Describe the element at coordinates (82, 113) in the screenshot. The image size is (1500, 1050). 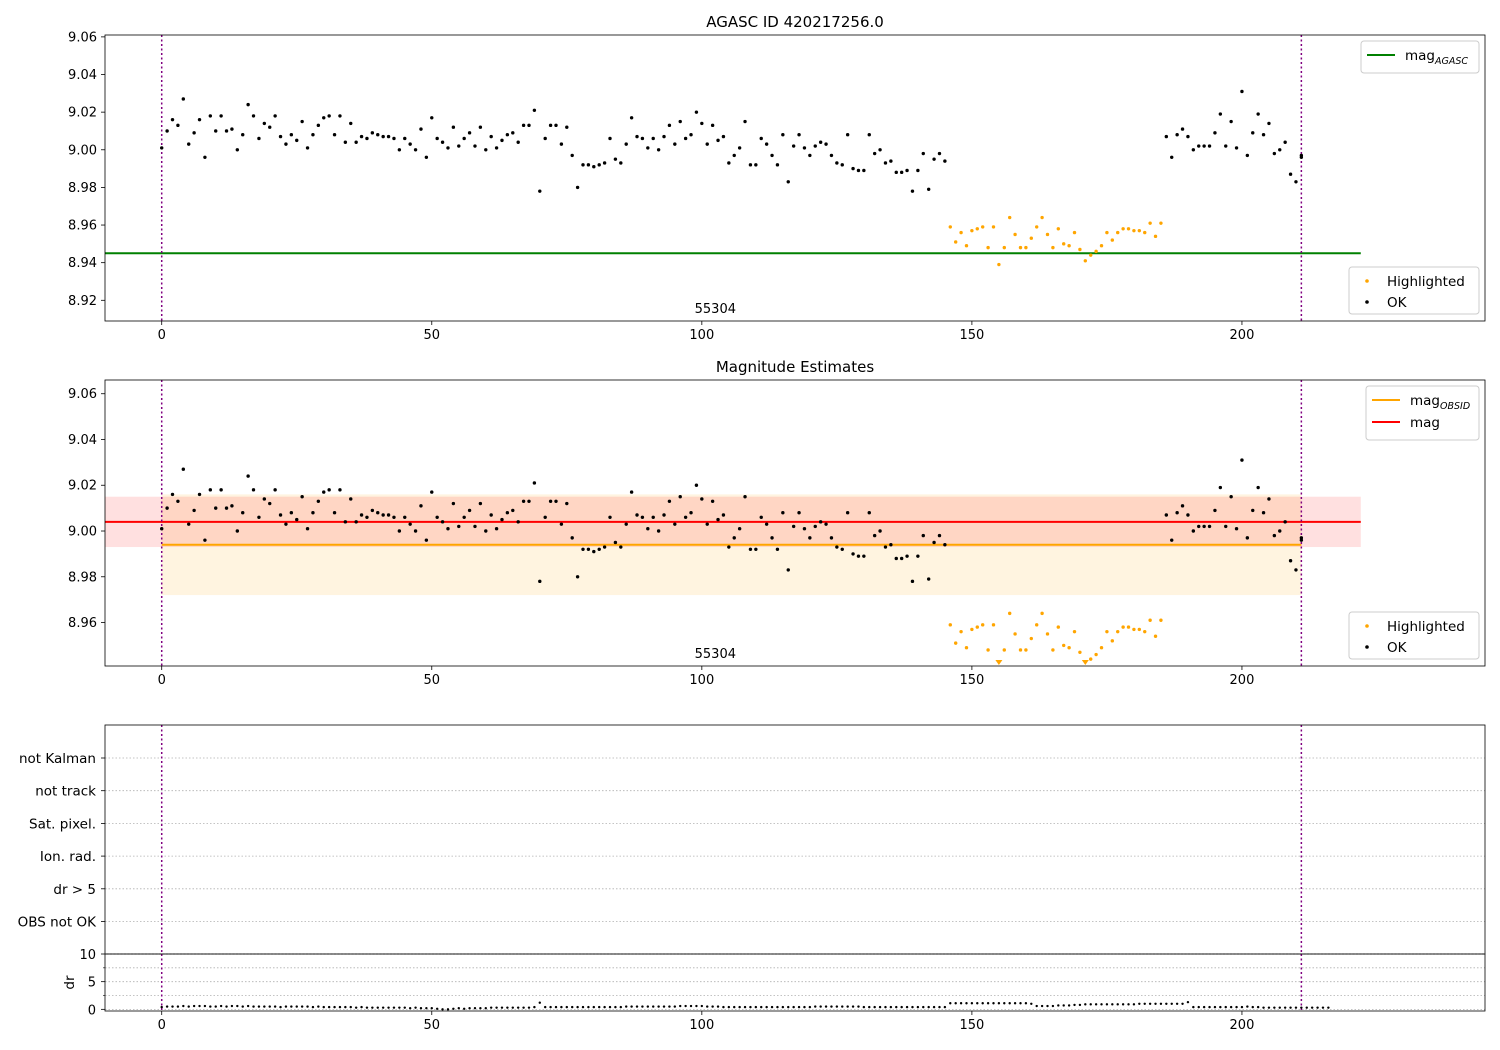
I see `y-tick-label: 9.02` at that location.